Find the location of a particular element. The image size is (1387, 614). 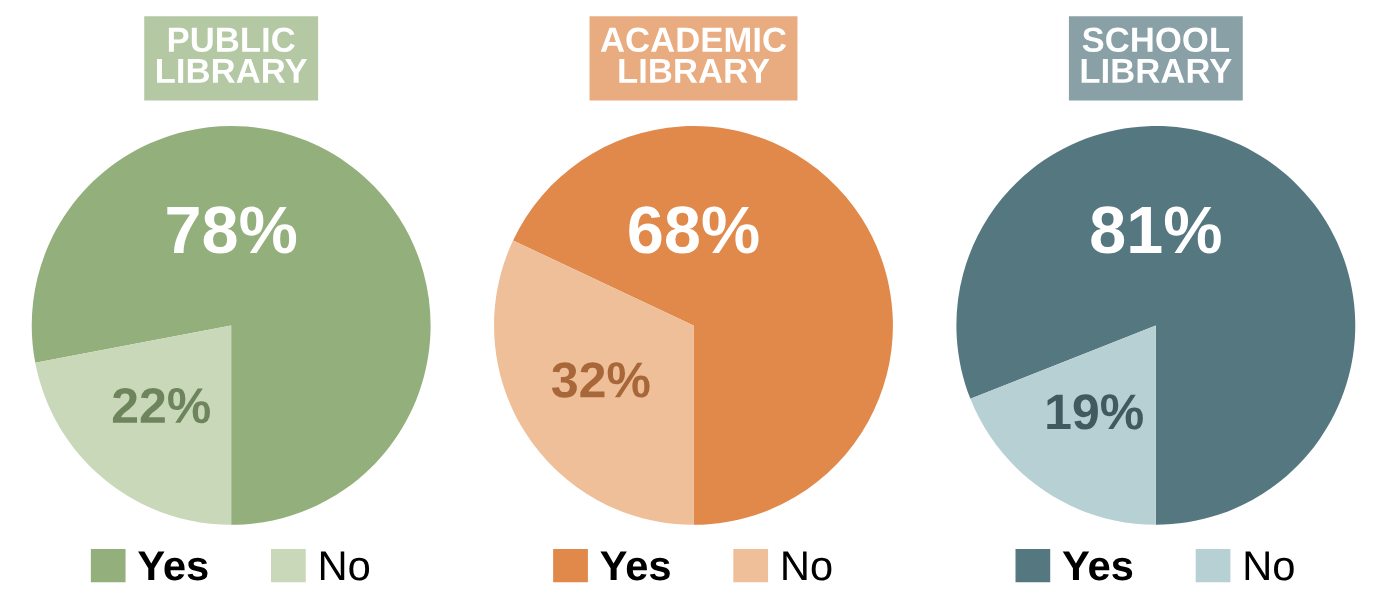

chart-title: ACADEMIC LIBRARY is located at coordinates (693, 55).